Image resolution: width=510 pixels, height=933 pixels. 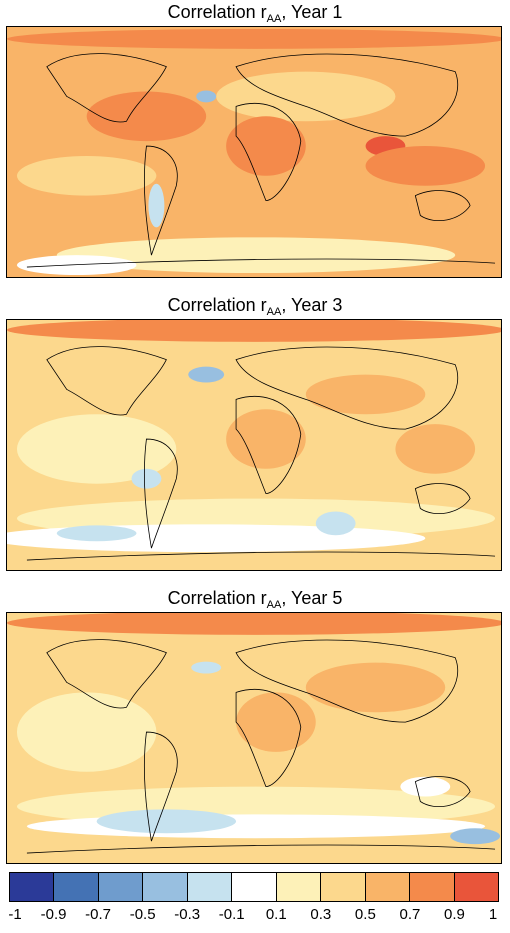 I want to click on colorbar-tick-label: -0.1, so click(x=231, y=914).